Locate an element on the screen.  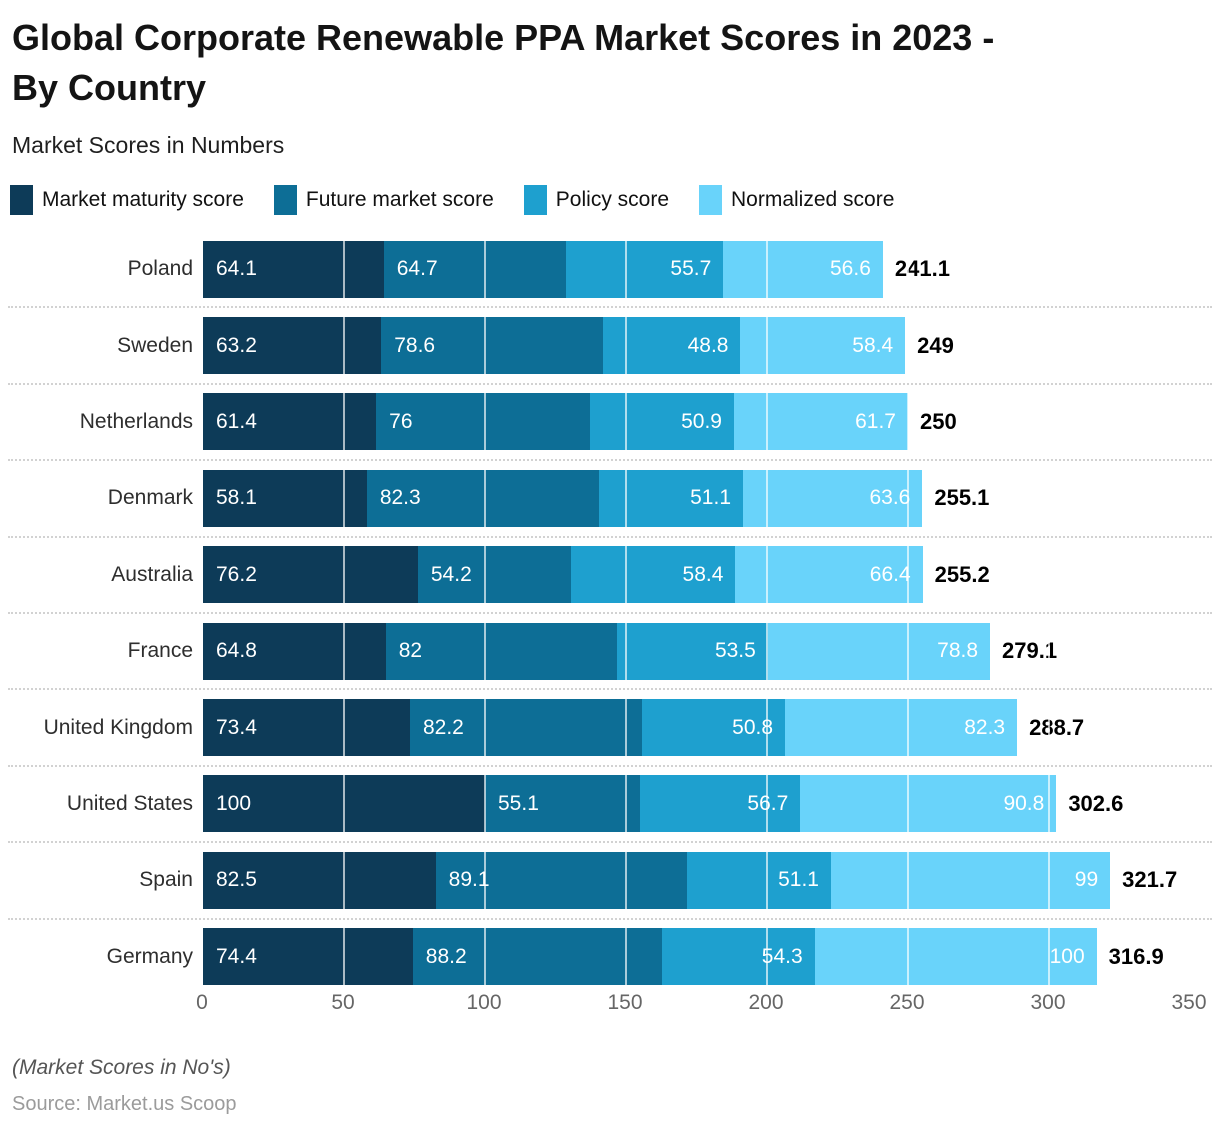
segment-value-label: 55.1 is located at coordinates (518, 803).